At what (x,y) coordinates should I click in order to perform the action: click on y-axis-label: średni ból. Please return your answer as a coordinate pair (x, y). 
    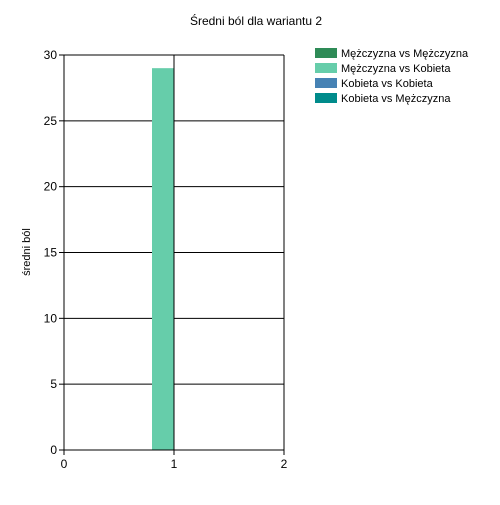
    Looking at the image, I should click on (27, 252).